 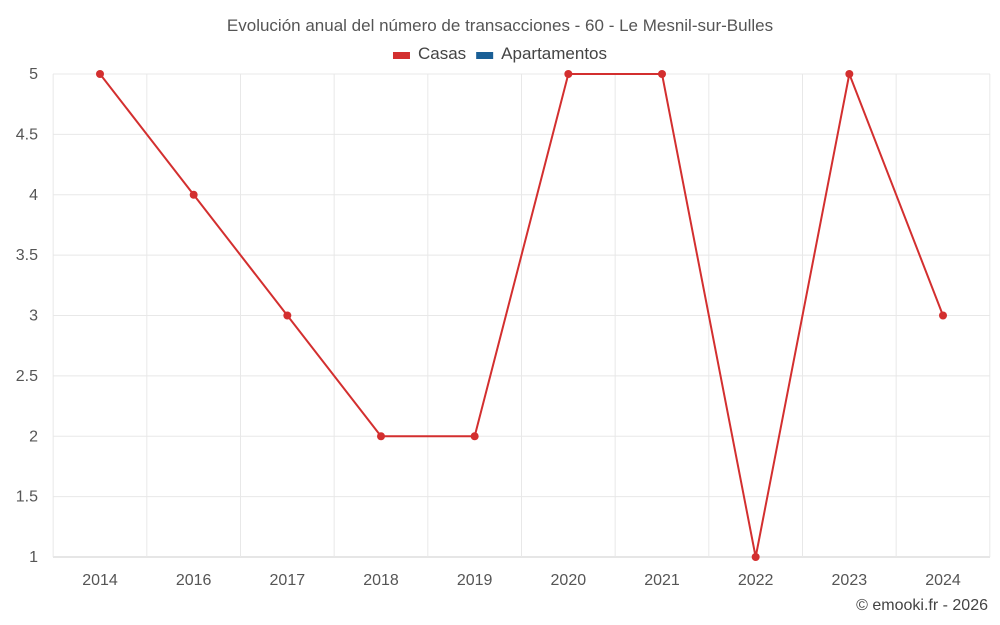 I want to click on y-tick-label: 1.5, so click(x=27, y=497).